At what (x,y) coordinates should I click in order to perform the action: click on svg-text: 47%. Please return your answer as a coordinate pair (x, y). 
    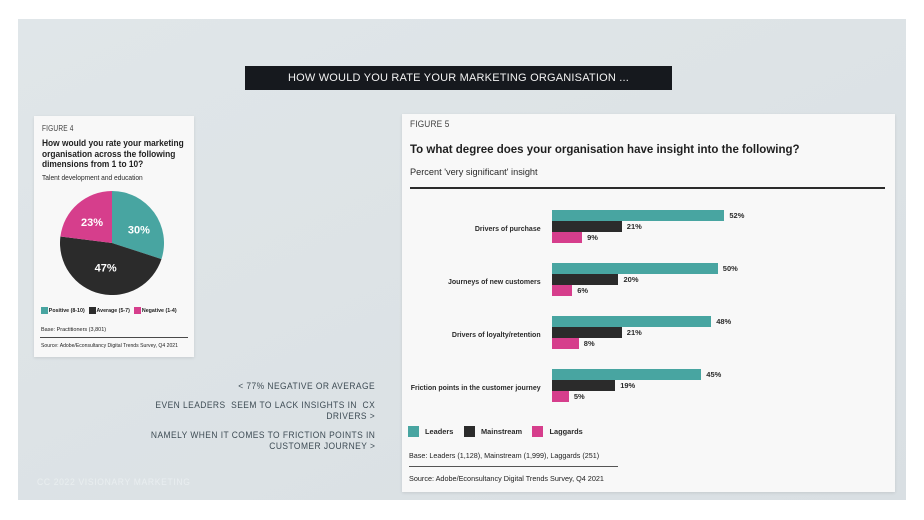
    Looking at the image, I should click on (106, 269).